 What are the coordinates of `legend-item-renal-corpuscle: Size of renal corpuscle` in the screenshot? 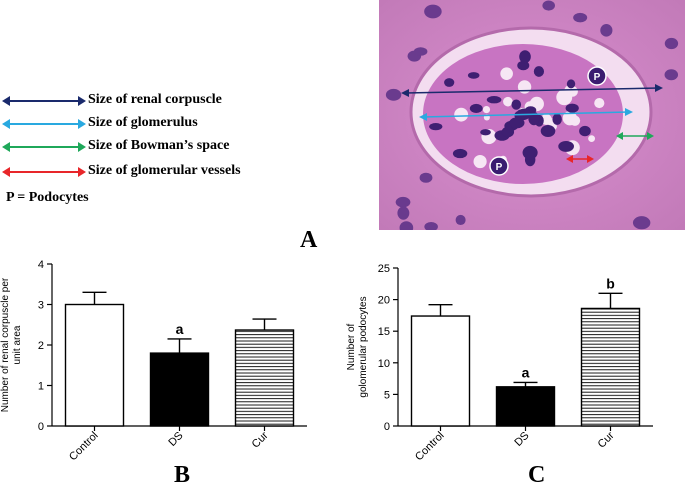 It's located at (150, 102).